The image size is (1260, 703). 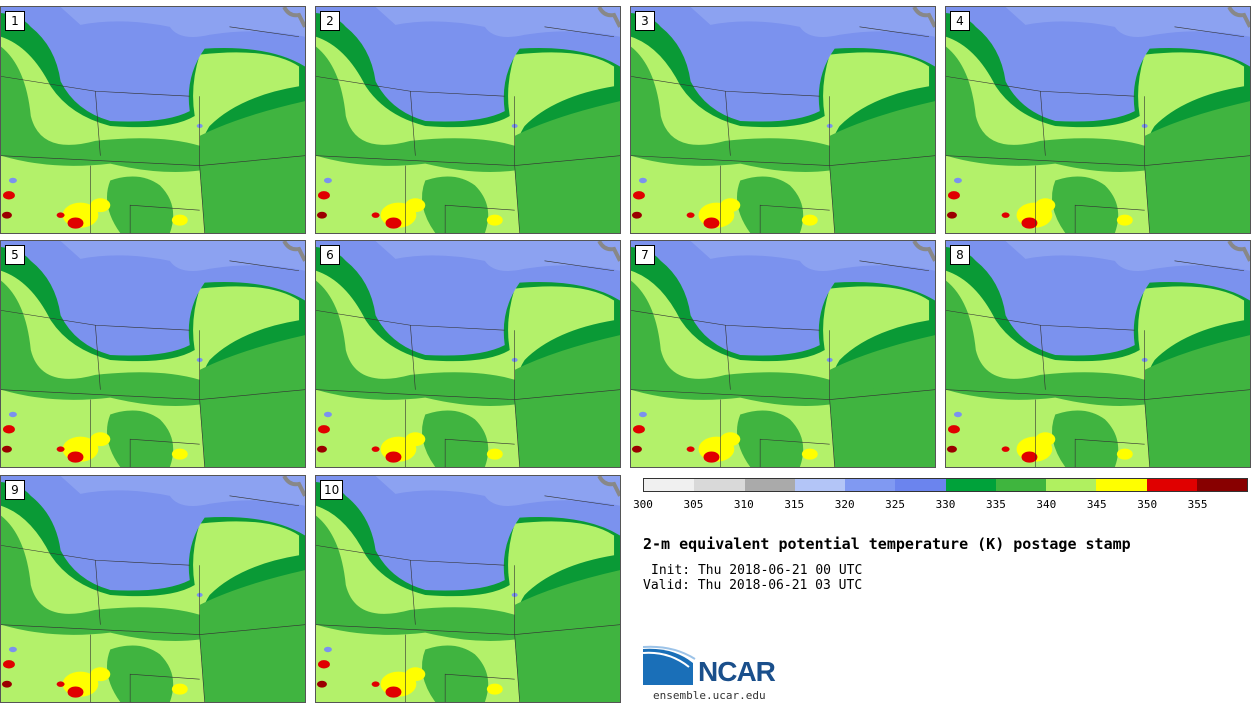 I want to click on map-panel: 7, so click(x=783, y=354).